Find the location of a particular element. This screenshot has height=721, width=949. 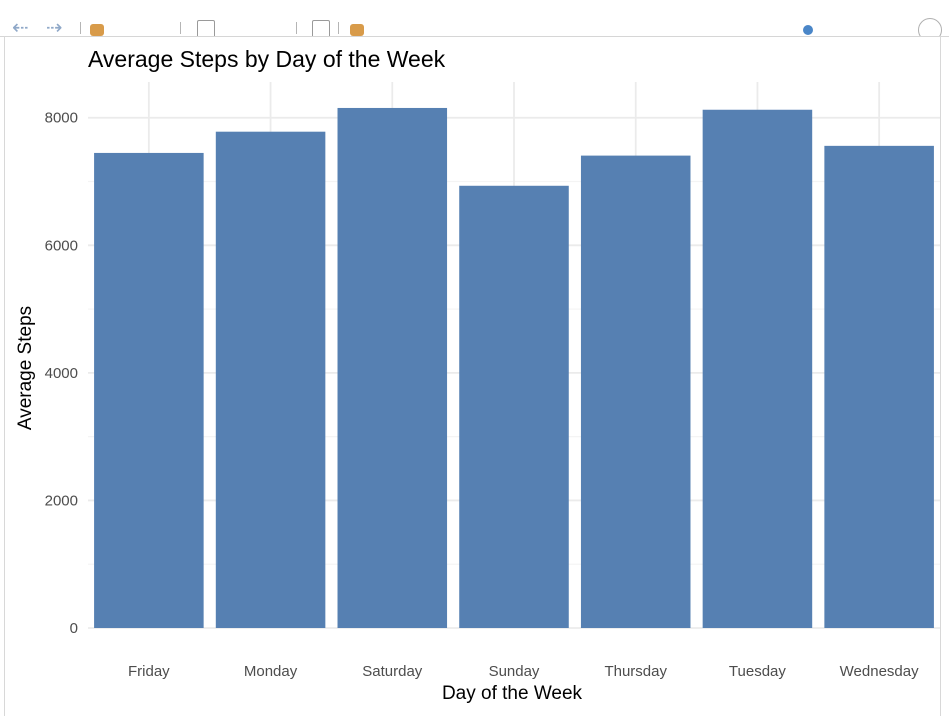

pane-border-right is located at coordinates (940, 376).